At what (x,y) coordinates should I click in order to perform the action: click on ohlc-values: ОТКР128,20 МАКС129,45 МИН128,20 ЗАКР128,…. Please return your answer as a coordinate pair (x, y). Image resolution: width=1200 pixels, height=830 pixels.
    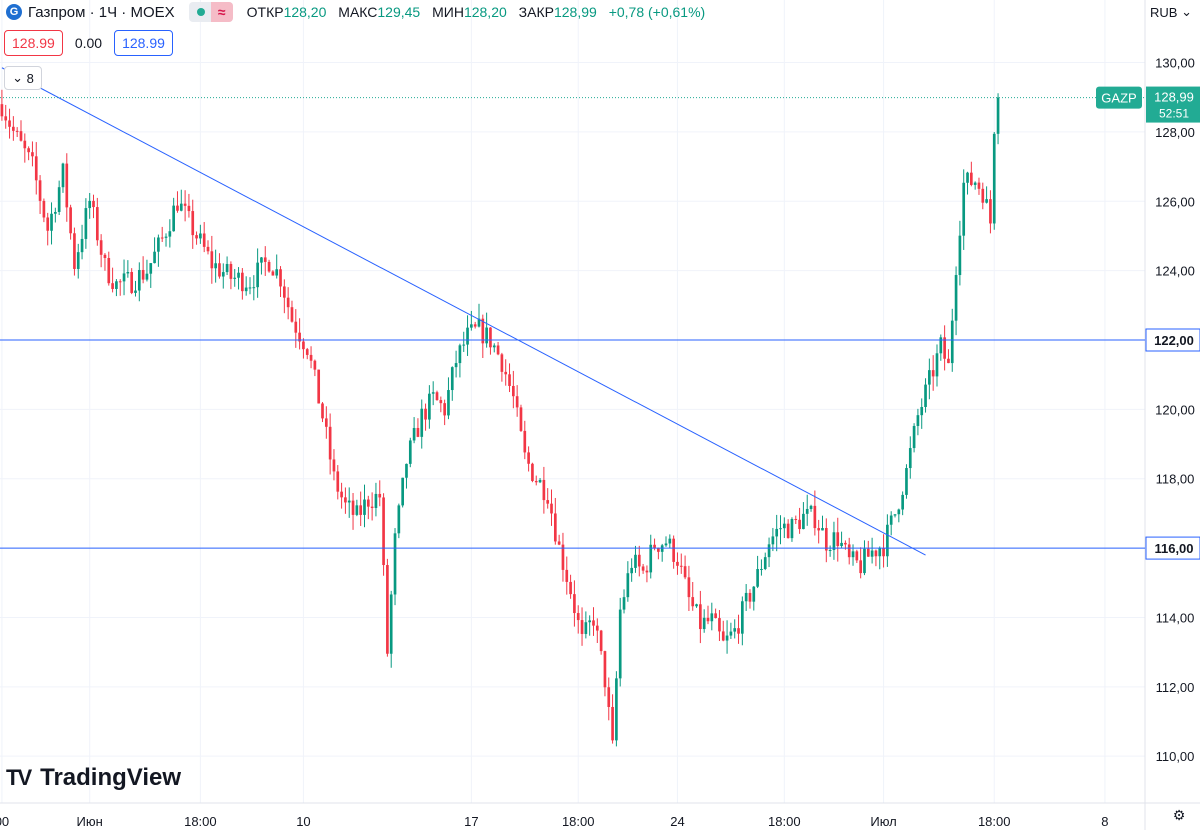
    Looking at the image, I should click on (480, 12).